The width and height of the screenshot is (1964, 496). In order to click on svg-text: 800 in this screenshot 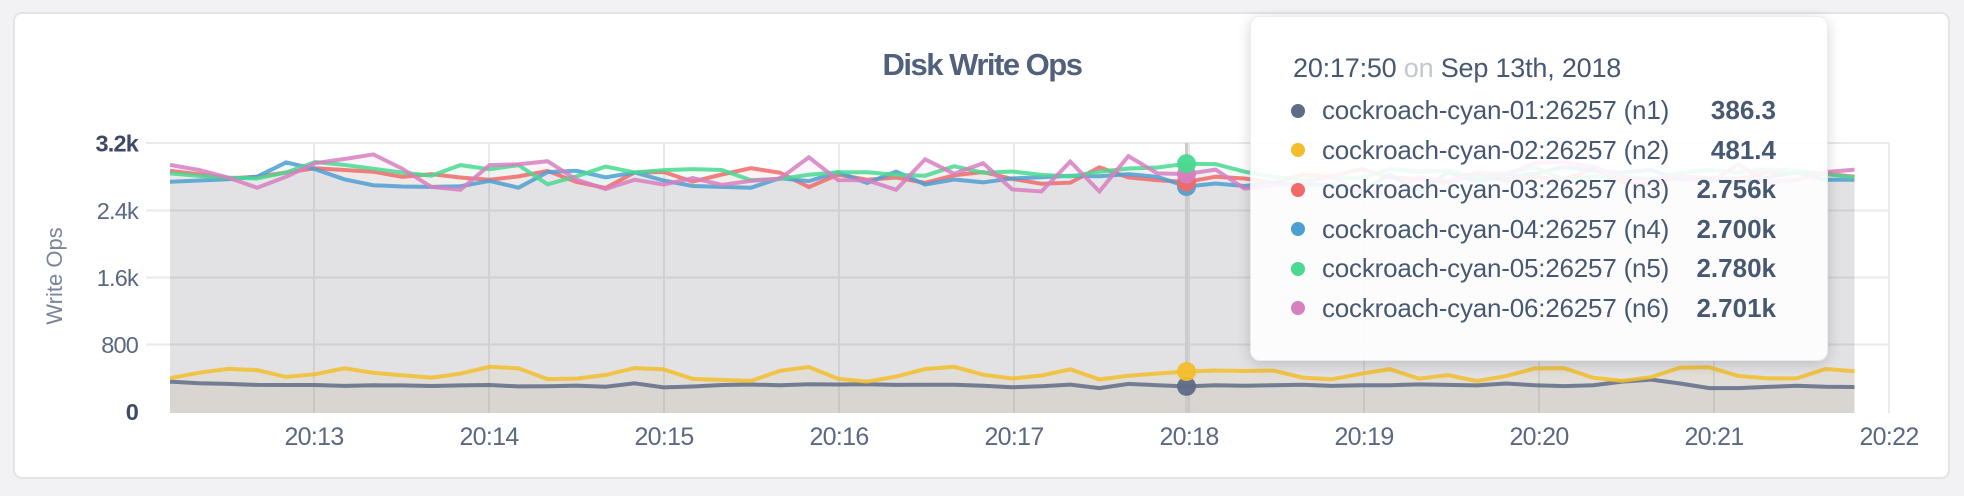, I will do `click(120, 345)`.